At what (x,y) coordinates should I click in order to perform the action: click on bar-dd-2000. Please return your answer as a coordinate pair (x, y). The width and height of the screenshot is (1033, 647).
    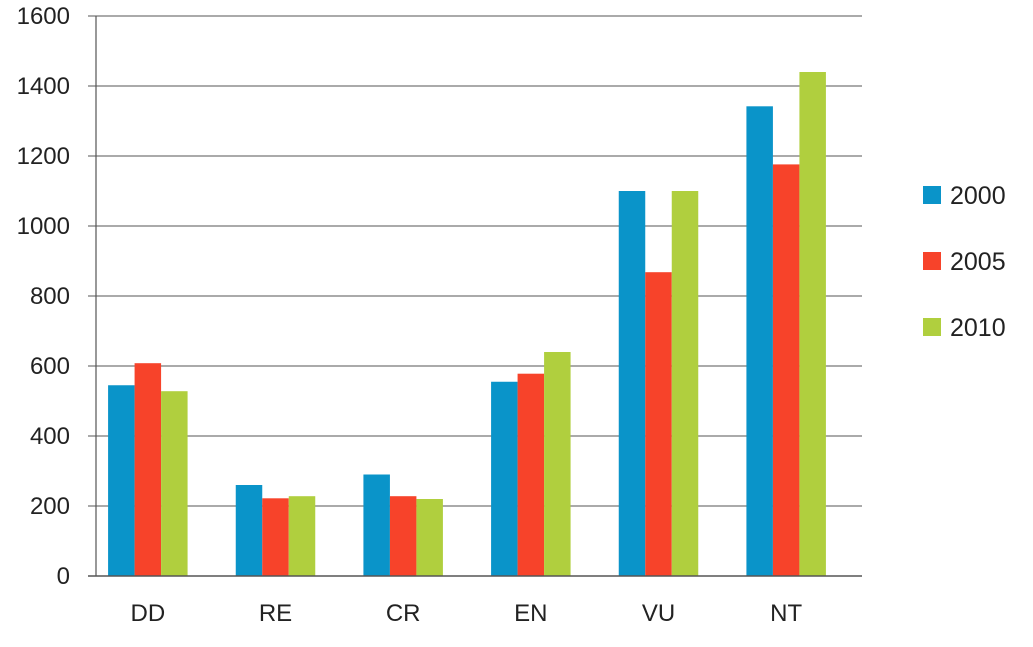
    Looking at the image, I should click on (121, 480).